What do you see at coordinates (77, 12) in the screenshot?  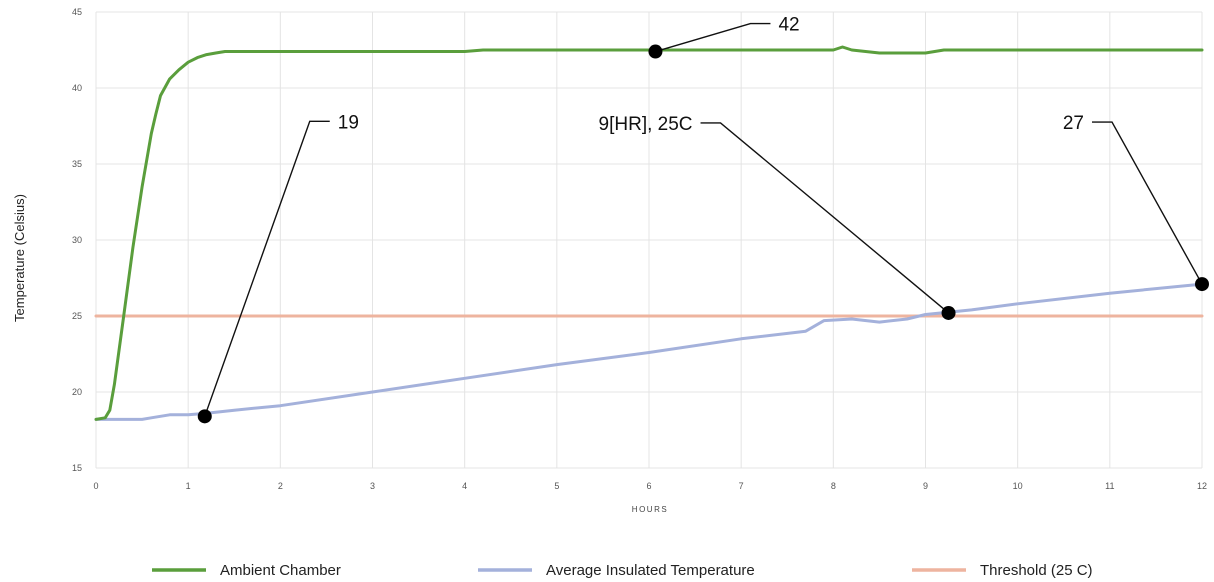 I see `y-tick-label-45: 45` at bounding box center [77, 12].